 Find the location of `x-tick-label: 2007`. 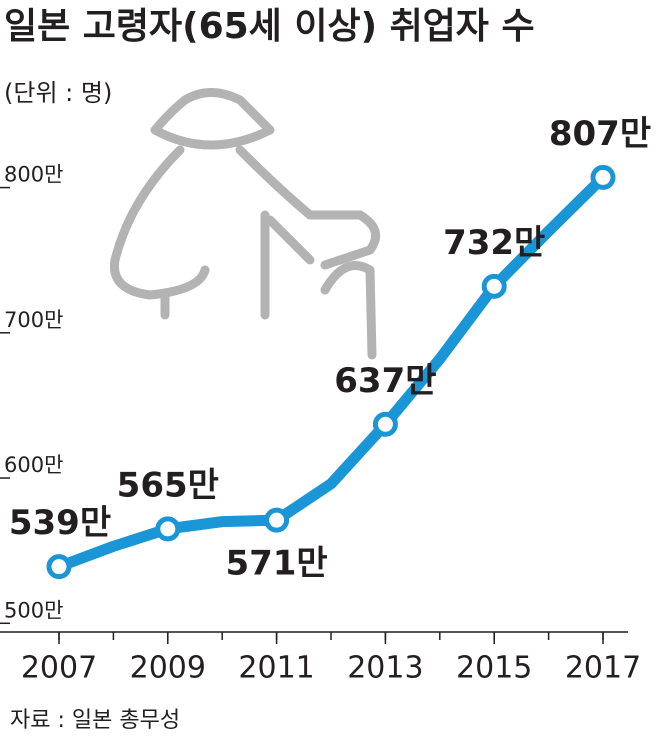

x-tick-label: 2007 is located at coordinates (59, 668).